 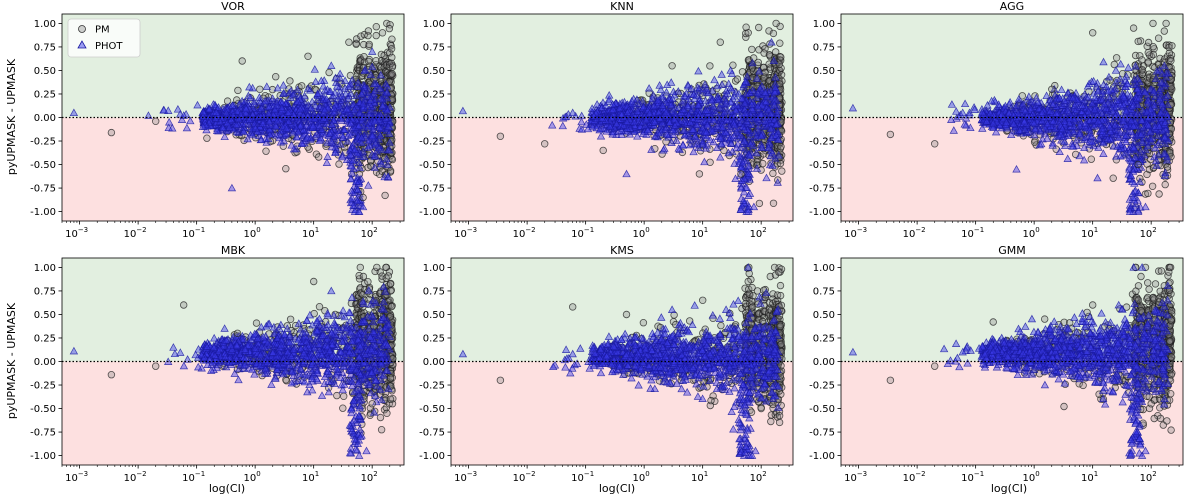 I want to click on x-tick-label: 10⁰, so click(x=252, y=233).